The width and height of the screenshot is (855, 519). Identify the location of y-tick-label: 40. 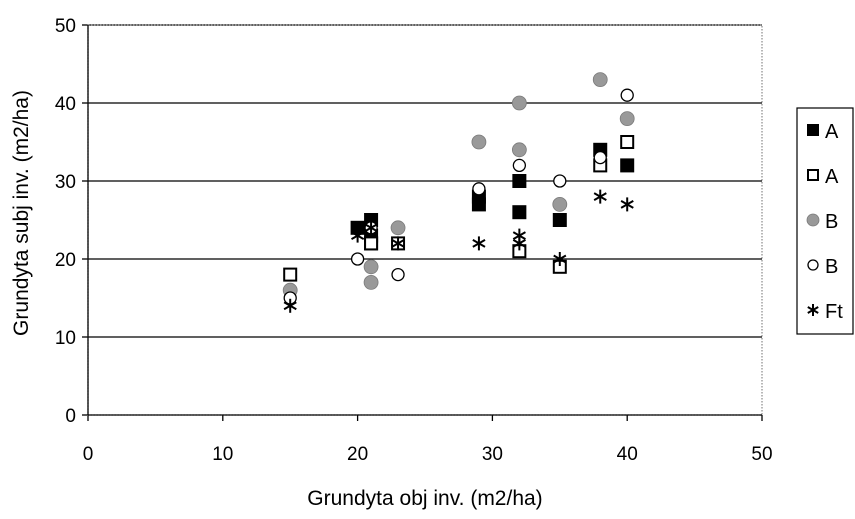
(65, 104).